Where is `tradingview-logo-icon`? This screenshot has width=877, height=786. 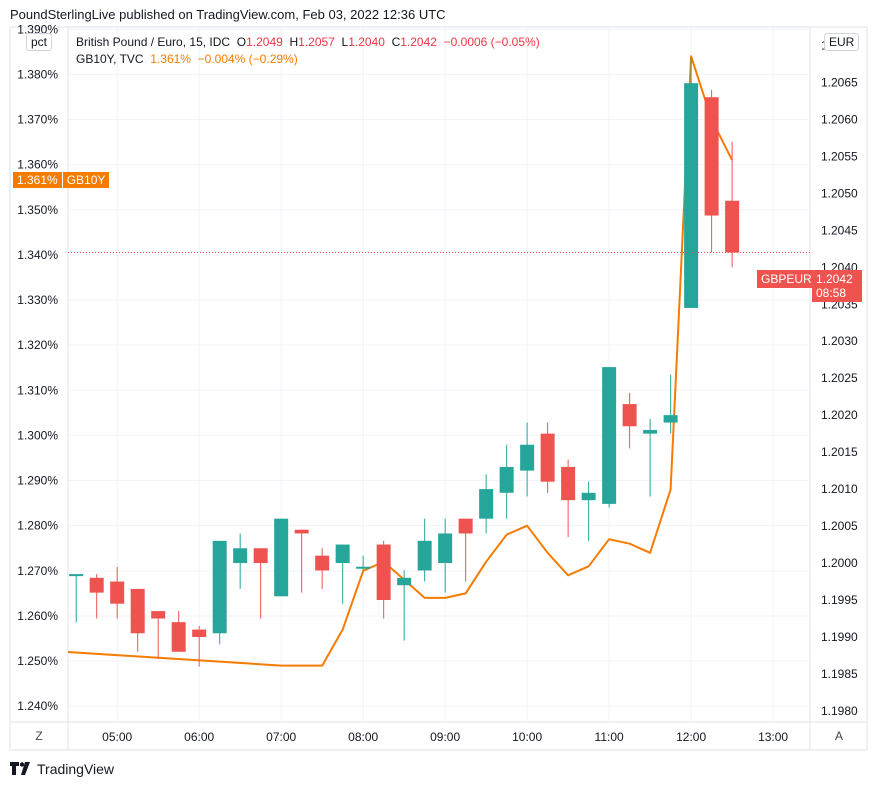 tradingview-logo-icon is located at coordinates (20, 768).